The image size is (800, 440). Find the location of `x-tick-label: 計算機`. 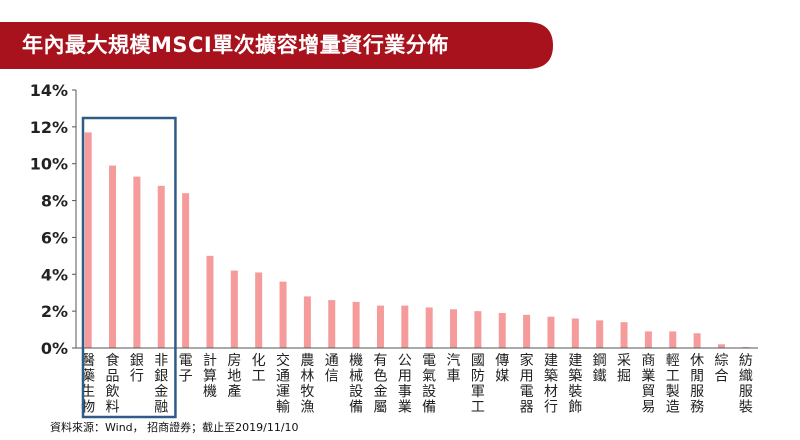

x-tick-label: 計算機 is located at coordinates (210, 376).